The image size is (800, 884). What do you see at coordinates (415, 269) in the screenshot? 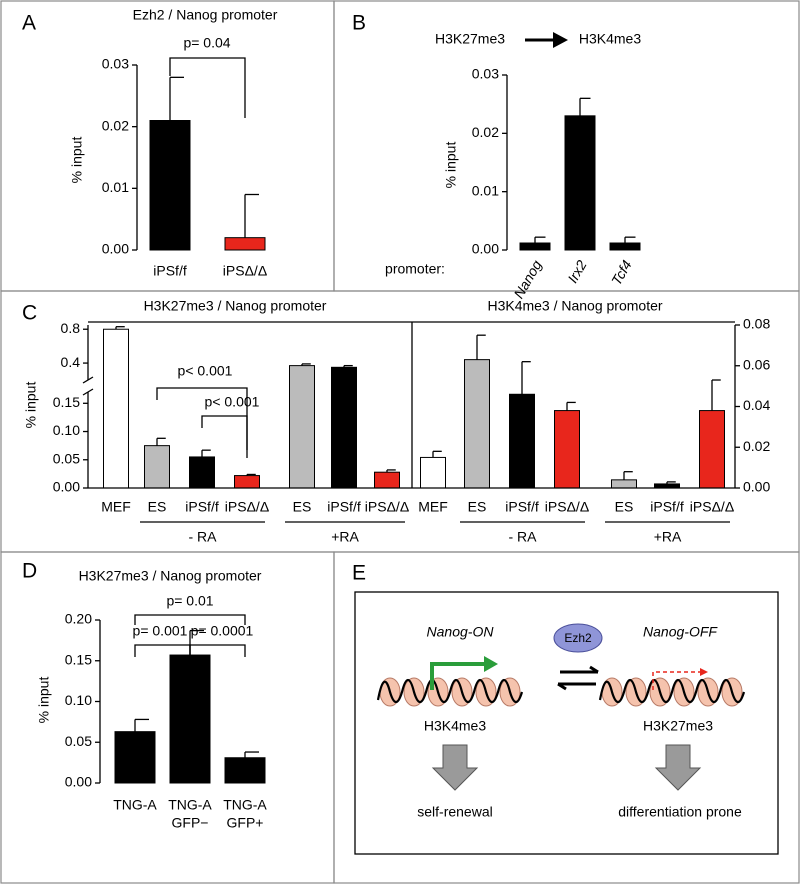
I see `x-axis-label: promoter:` at bounding box center [415, 269].